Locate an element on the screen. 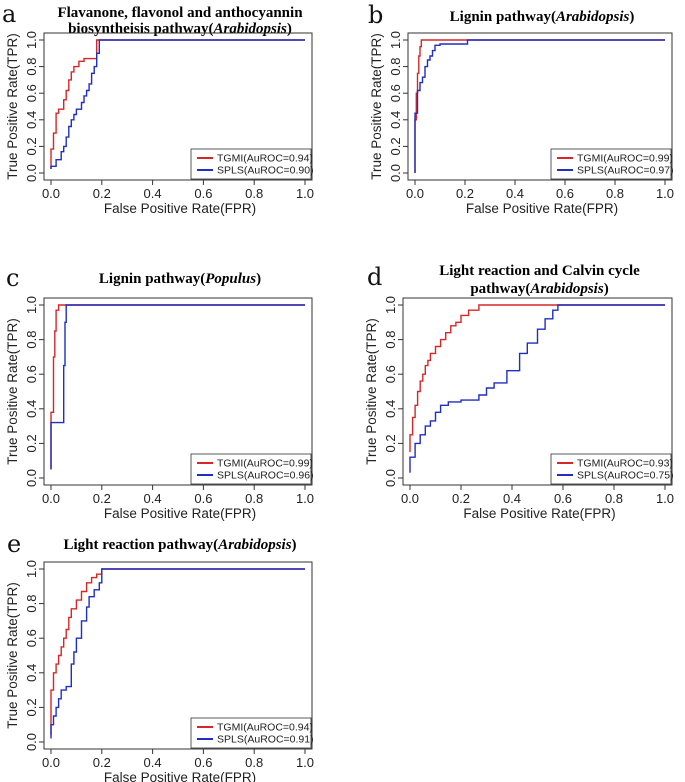 The width and height of the screenshot is (685, 782). panel-letter: b is located at coordinates (375, 15).